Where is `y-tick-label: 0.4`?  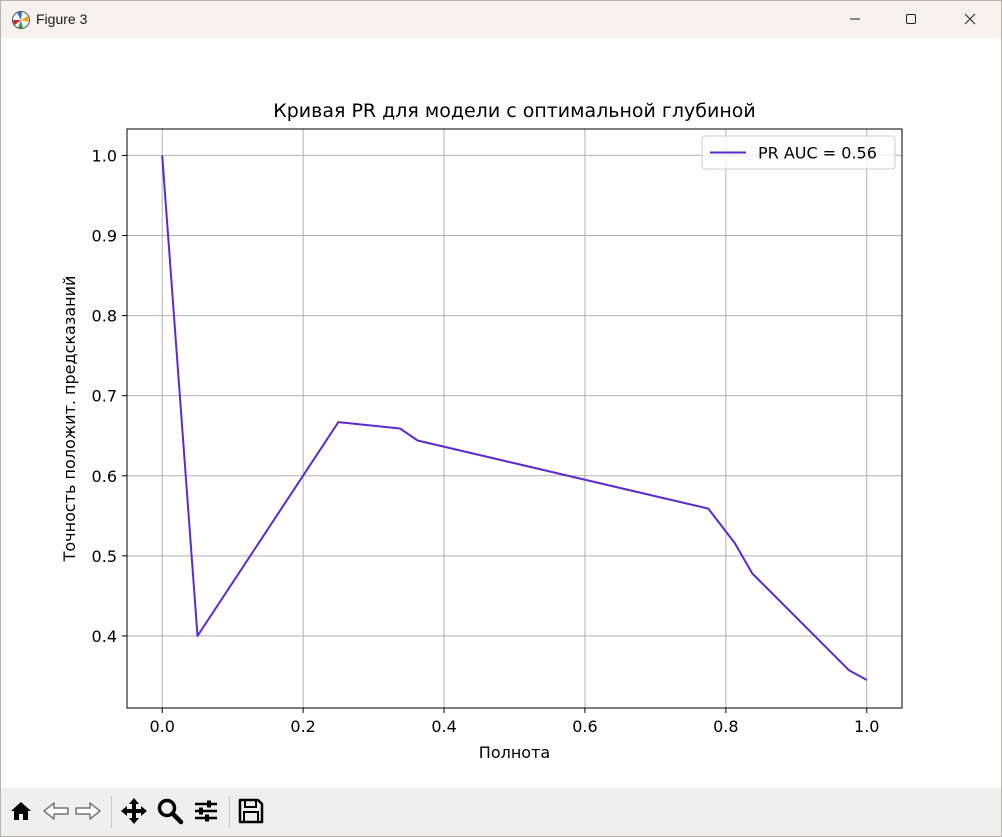
y-tick-label: 0.4 is located at coordinates (104, 636).